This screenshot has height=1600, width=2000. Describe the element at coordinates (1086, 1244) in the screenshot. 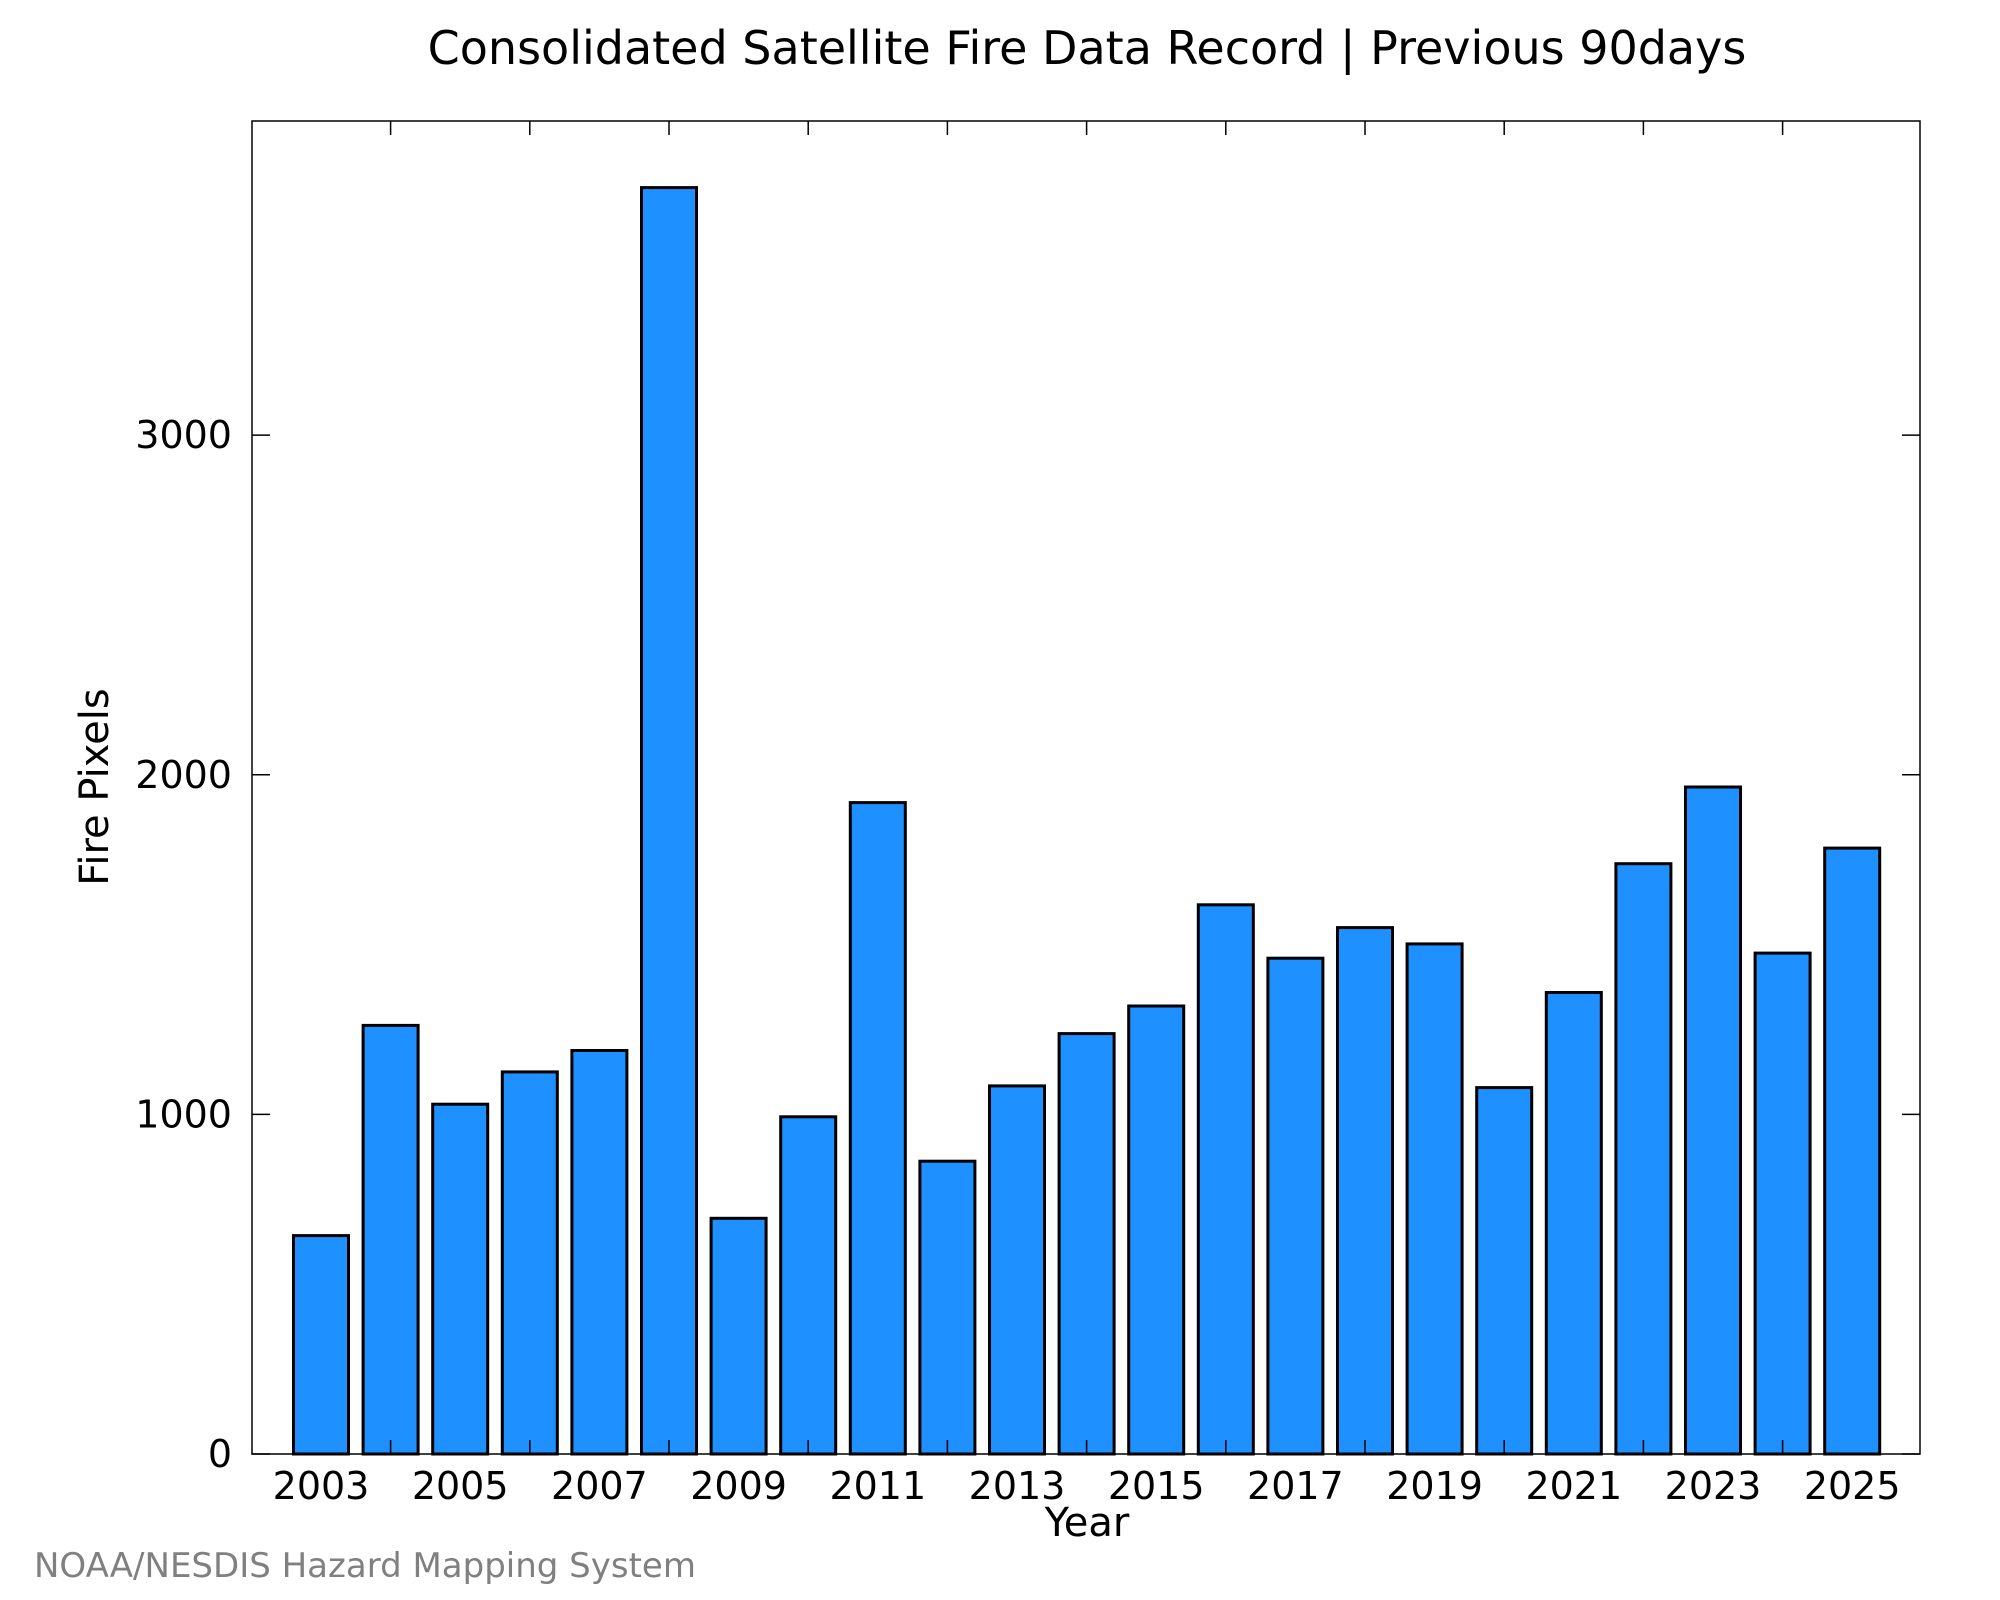

I see `bar-2014` at that location.